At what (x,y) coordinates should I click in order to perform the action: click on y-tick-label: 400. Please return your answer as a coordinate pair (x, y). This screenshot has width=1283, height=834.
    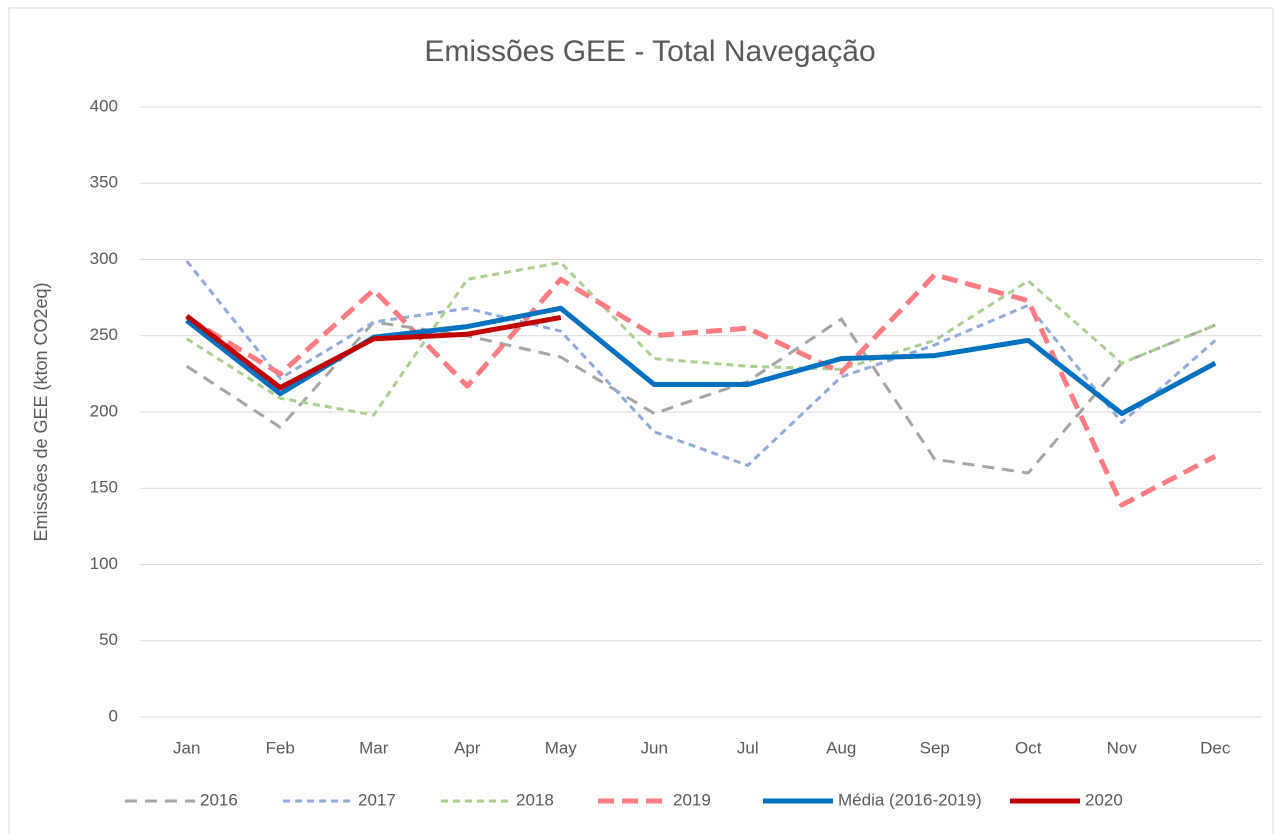
    Looking at the image, I should click on (104, 105).